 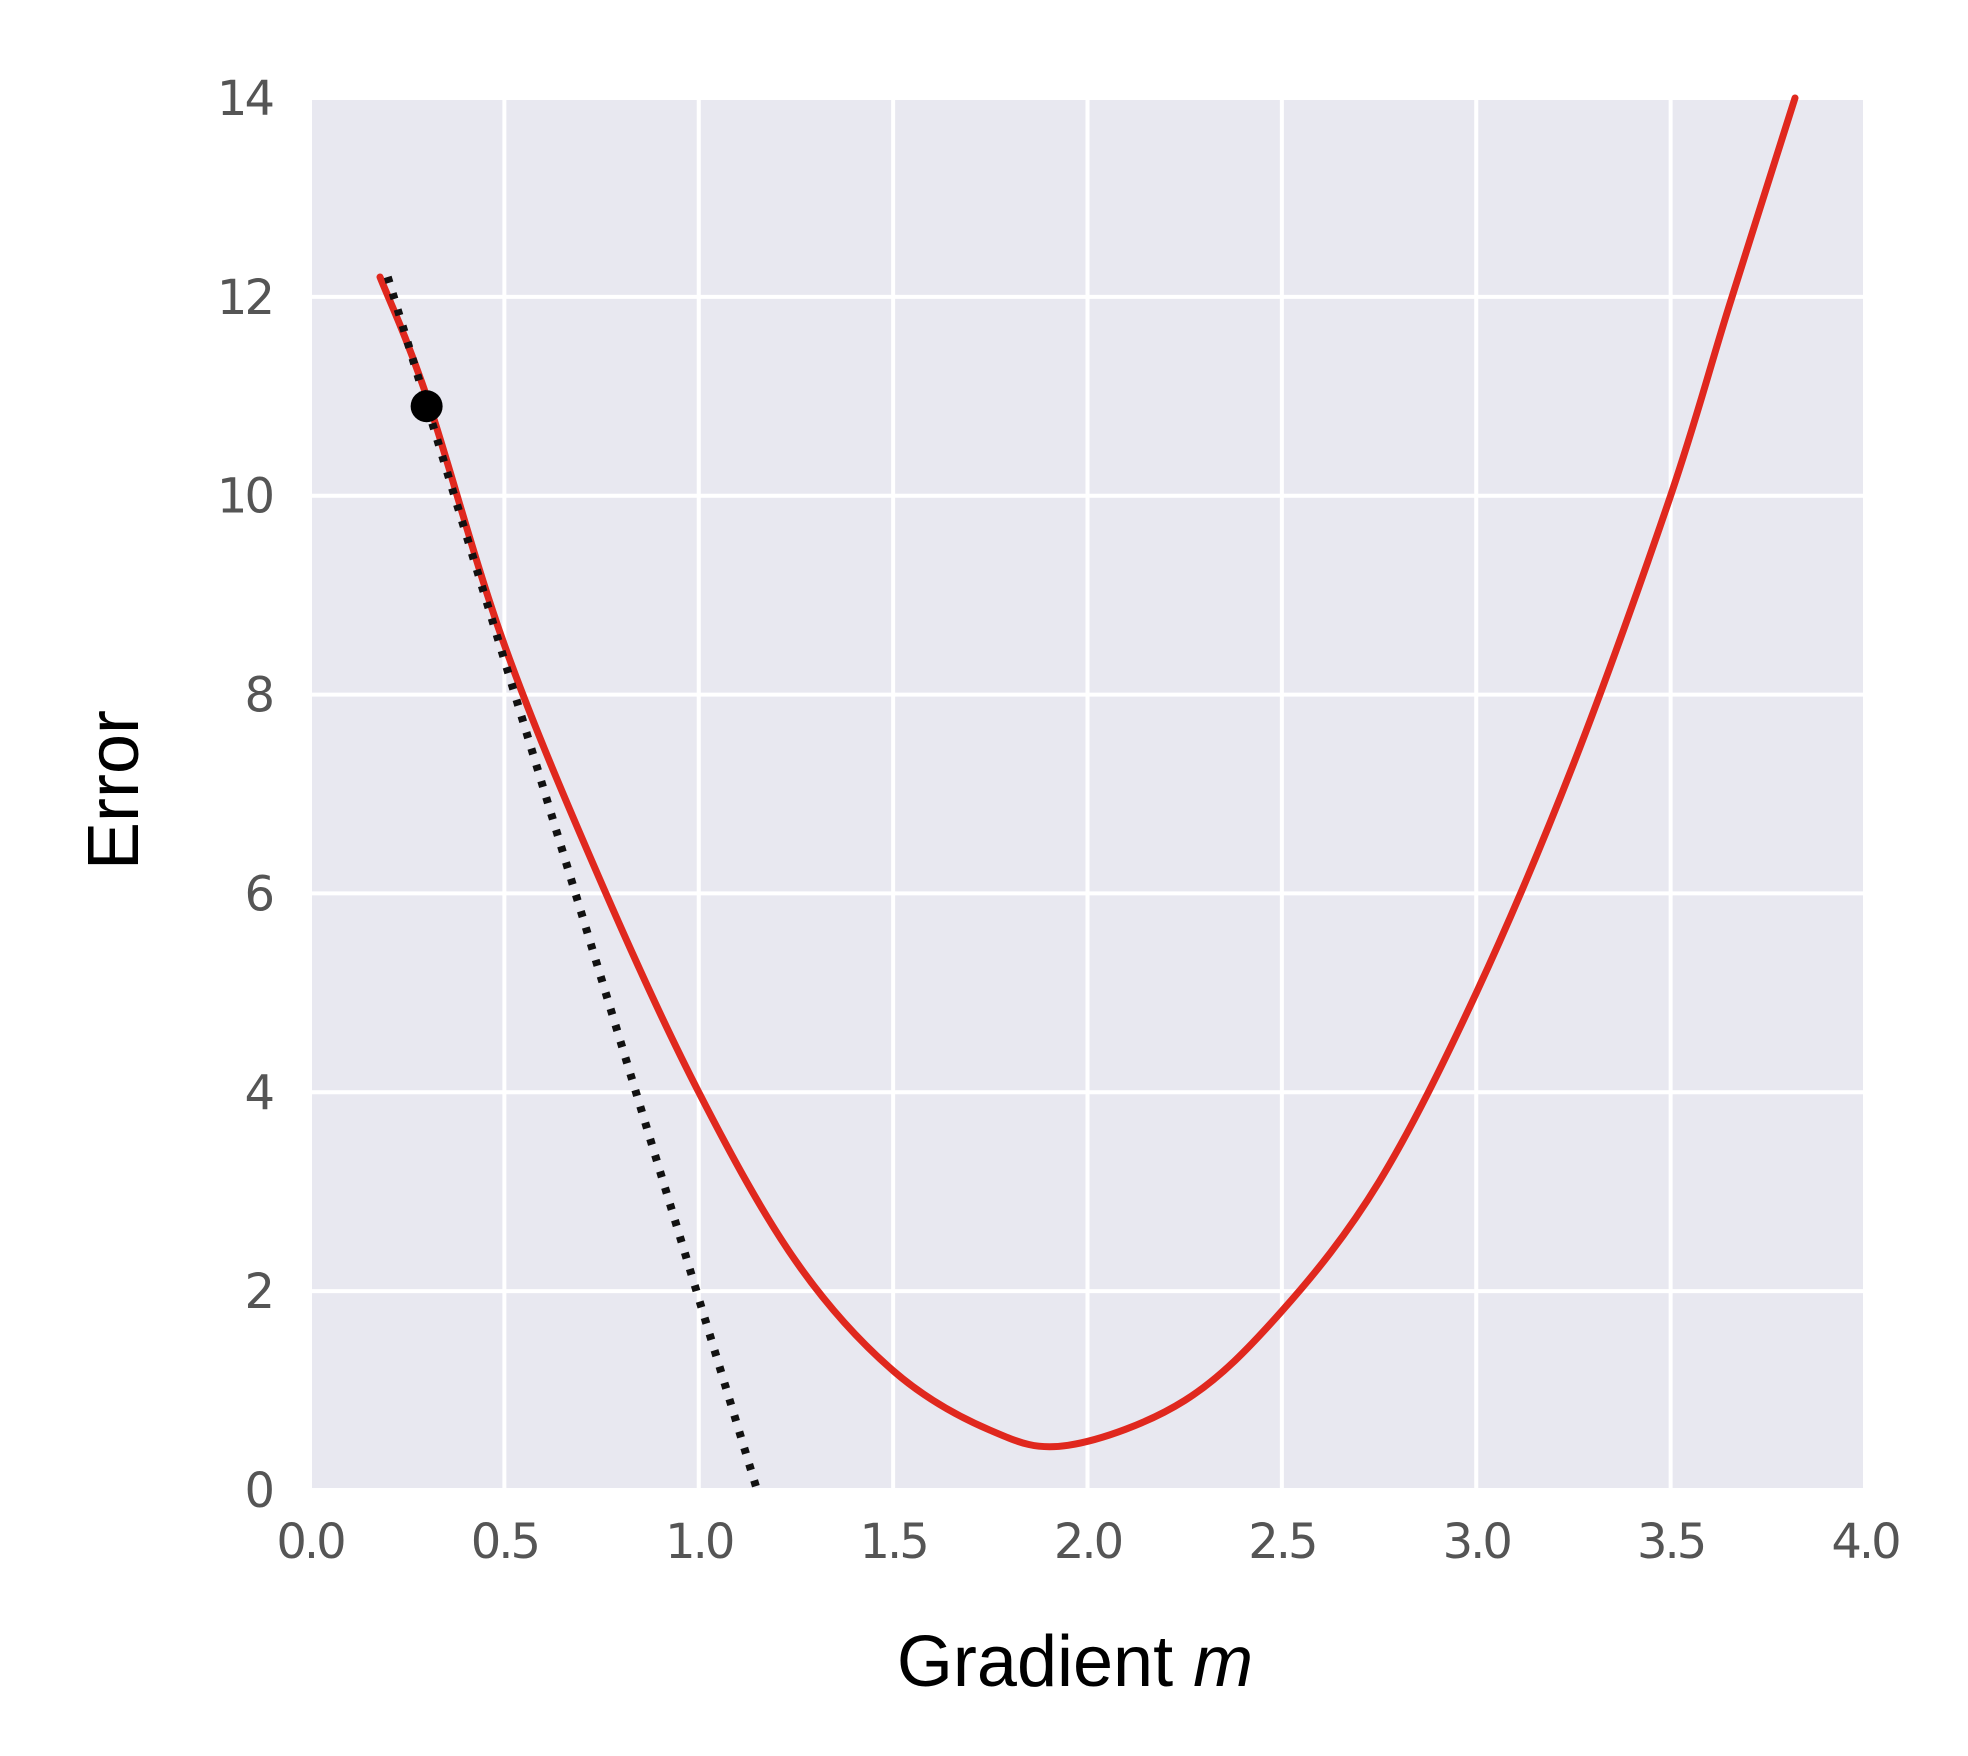 What do you see at coordinates (699, 1542) in the screenshot?
I see `x-tick-label: 1.0` at bounding box center [699, 1542].